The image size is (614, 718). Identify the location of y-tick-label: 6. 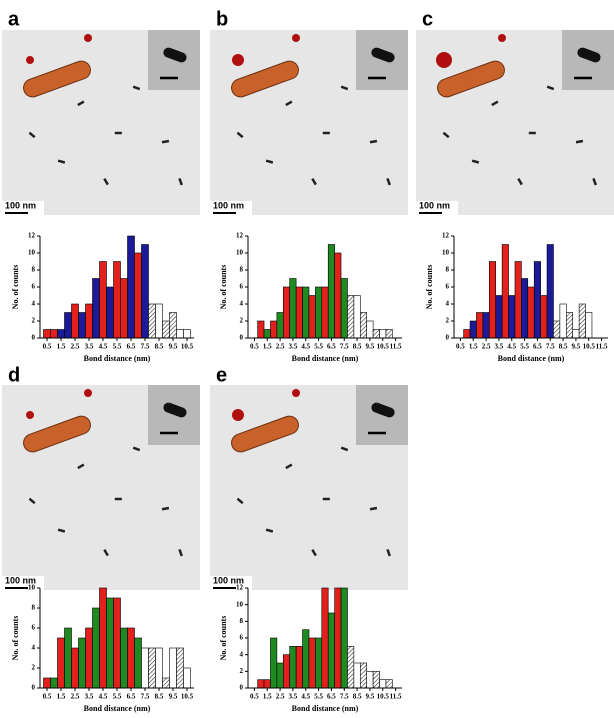
(34, 287).